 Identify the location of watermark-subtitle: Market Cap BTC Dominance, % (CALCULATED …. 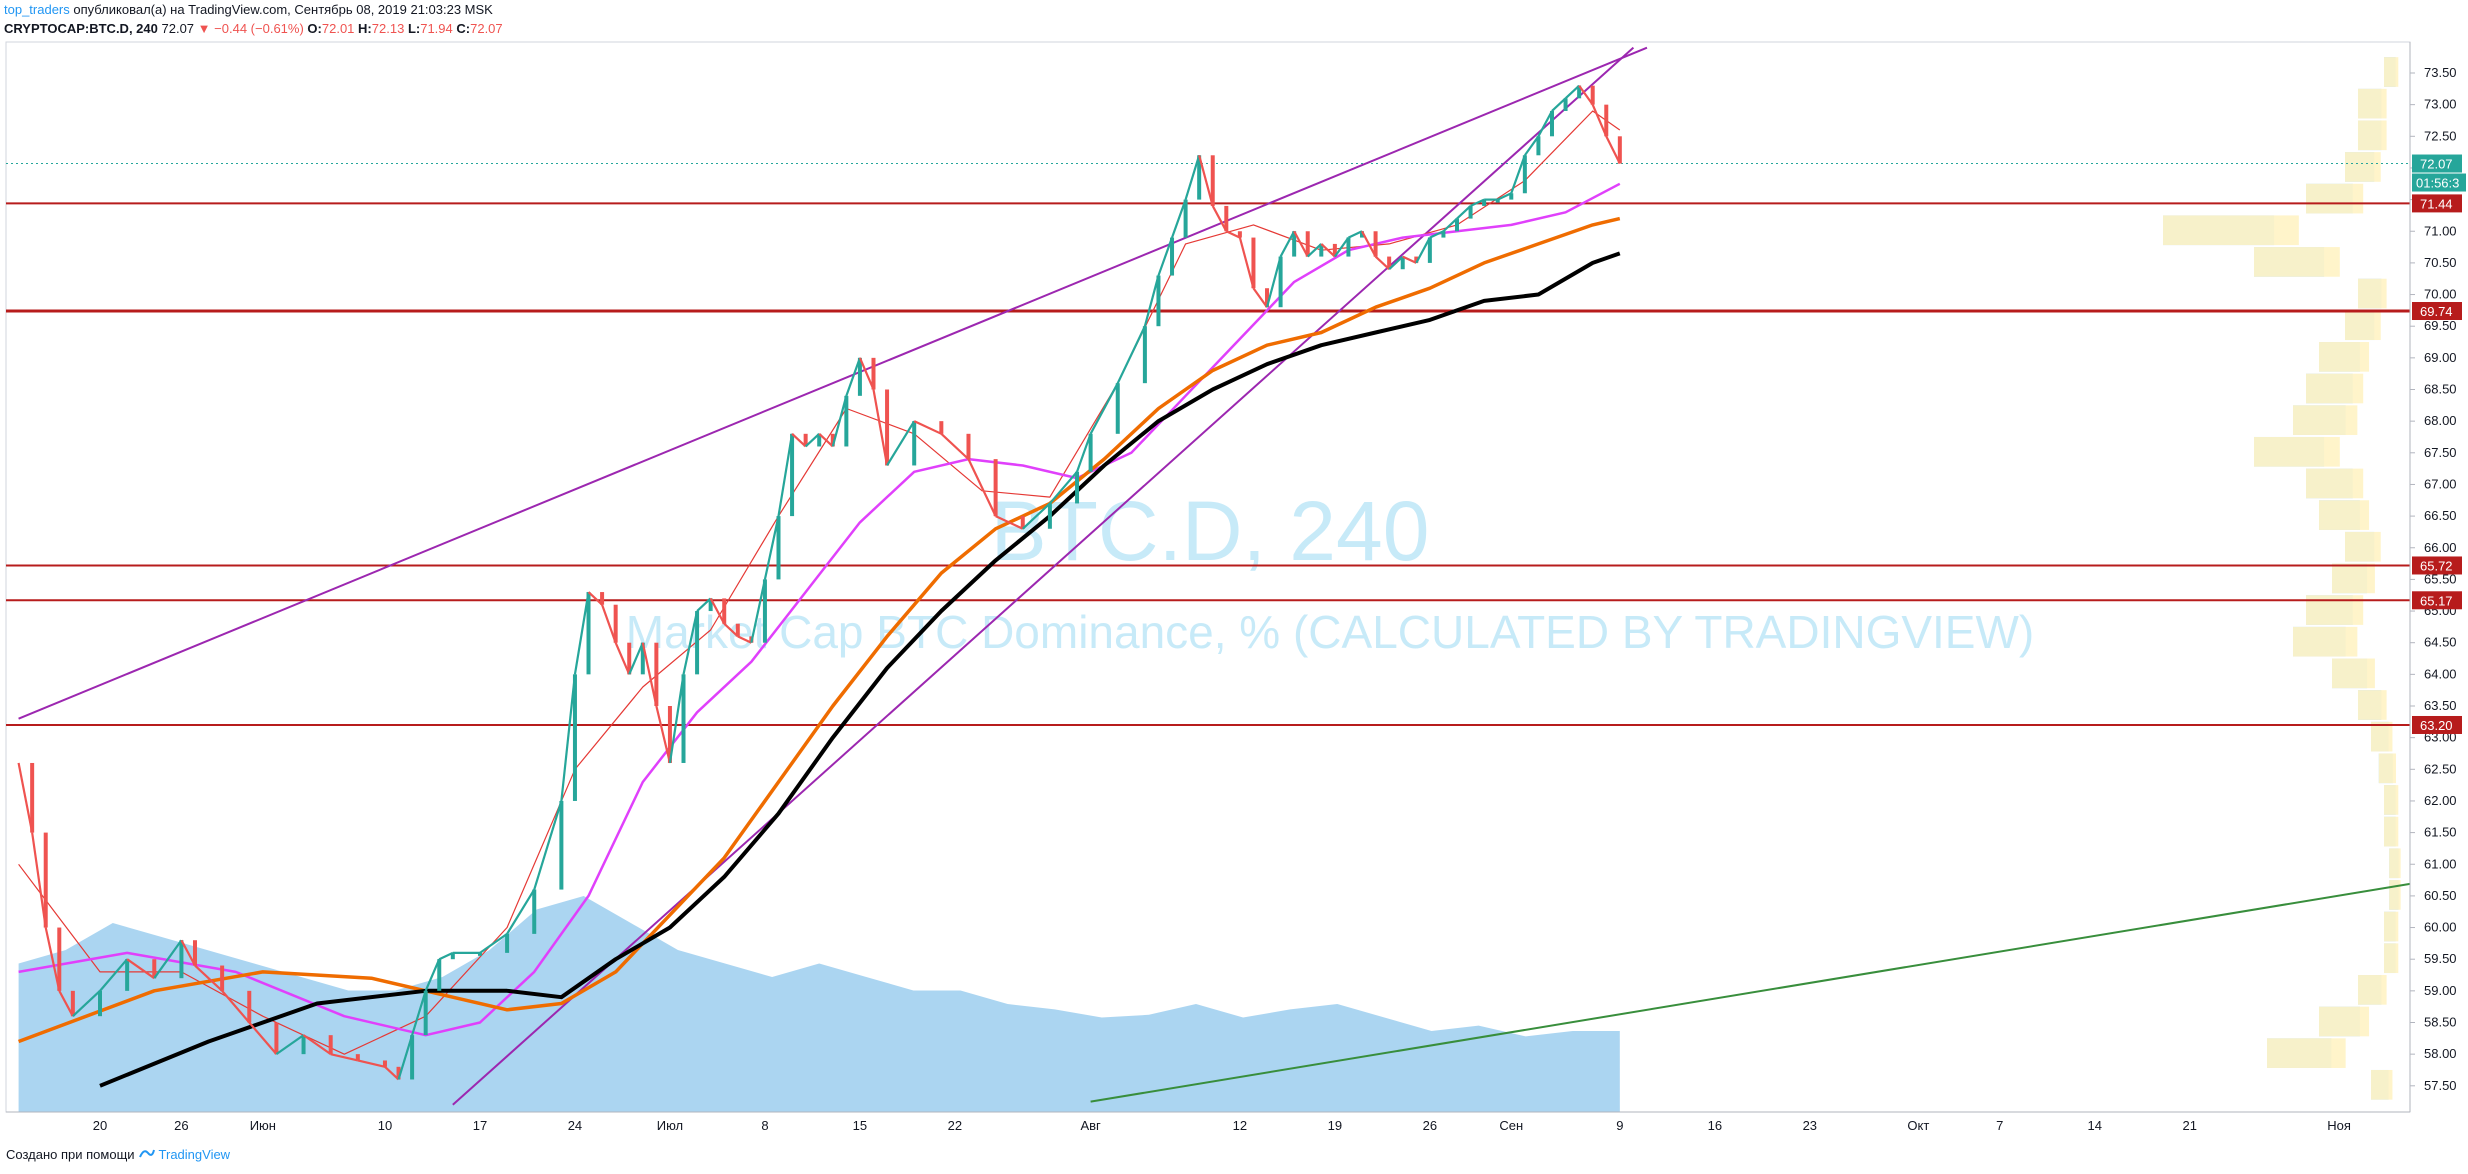
(1330, 632).